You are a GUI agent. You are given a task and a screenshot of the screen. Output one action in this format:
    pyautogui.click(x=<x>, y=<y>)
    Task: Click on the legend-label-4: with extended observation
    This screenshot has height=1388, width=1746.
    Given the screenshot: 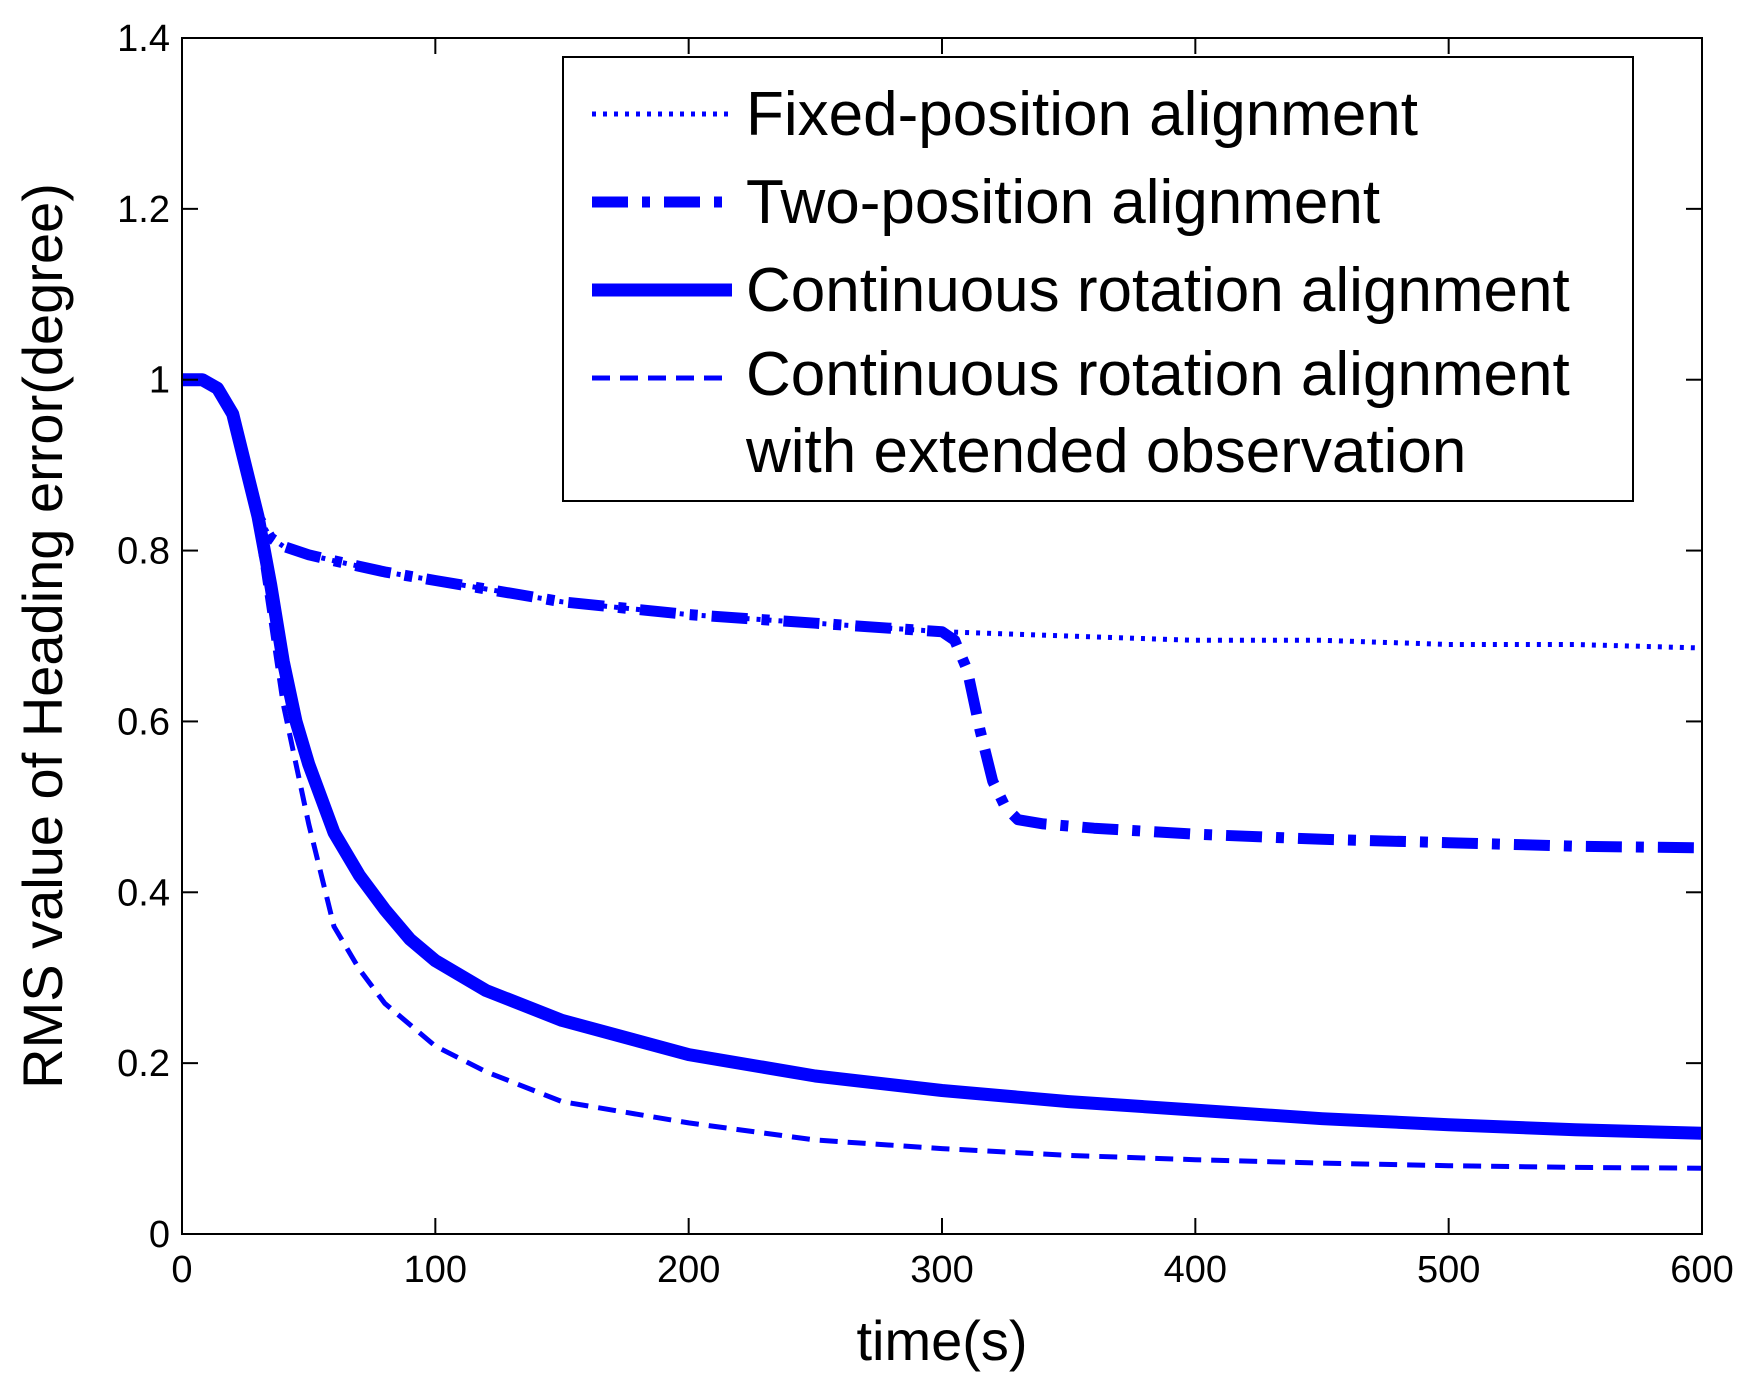 What is the action you would take?
    pyautogui.click(x=1105, y=451)
    